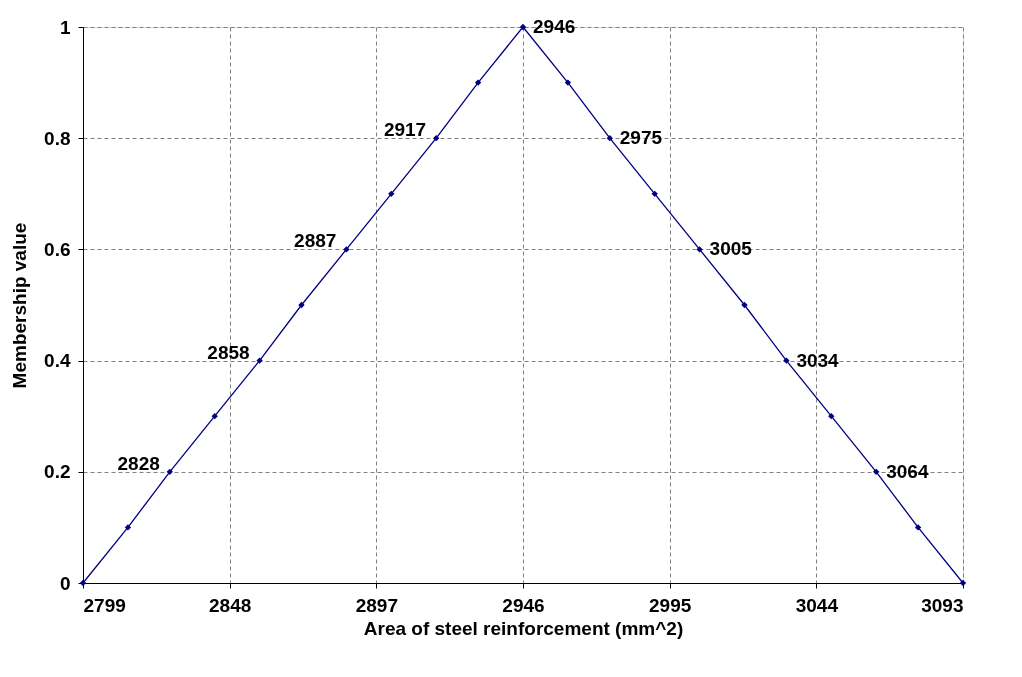 This screenshot has height=677, width=1022. What do you see at coordinates (818, 360) in the screenshot?
I see `annotation: 3034` at bounding box center [818, 360].